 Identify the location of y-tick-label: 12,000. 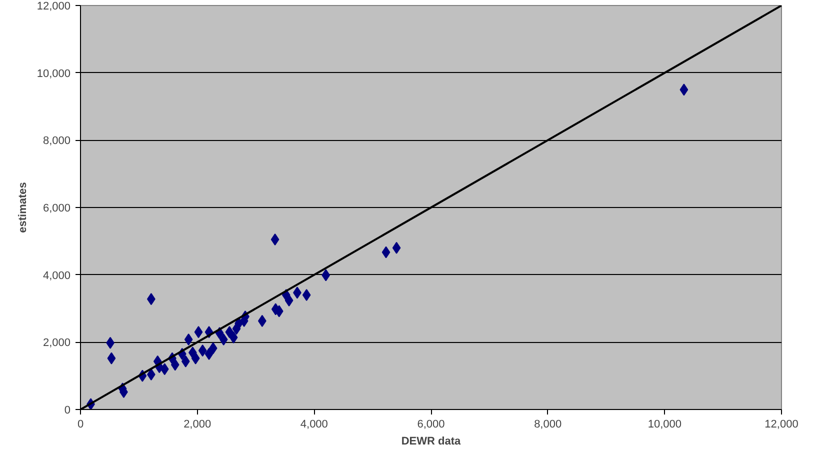
(53, 6).